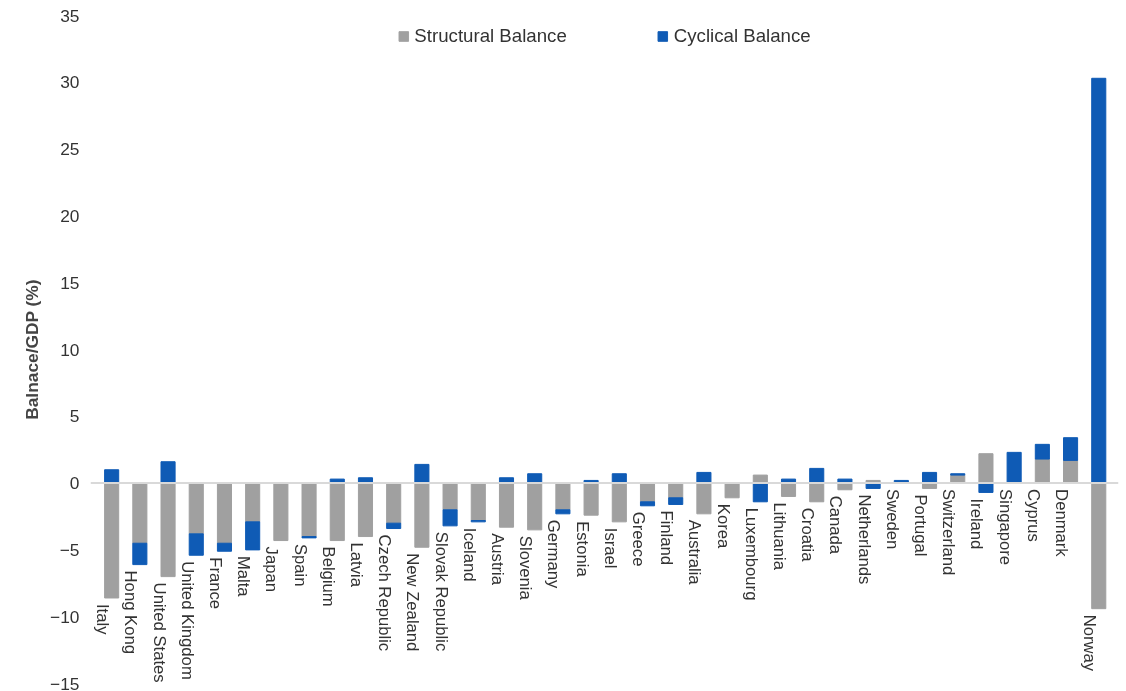 This screenshot has height=691, width=1126. I want to click on x-tick-label: New Zealand, so click(413, 602).